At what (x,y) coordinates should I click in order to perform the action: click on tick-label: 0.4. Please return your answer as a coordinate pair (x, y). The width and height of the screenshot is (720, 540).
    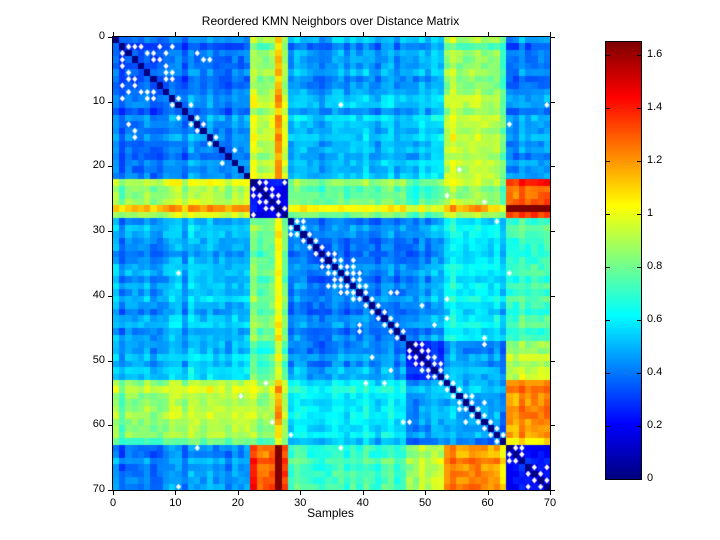
    Looking at the image, I should click on (655, 372).